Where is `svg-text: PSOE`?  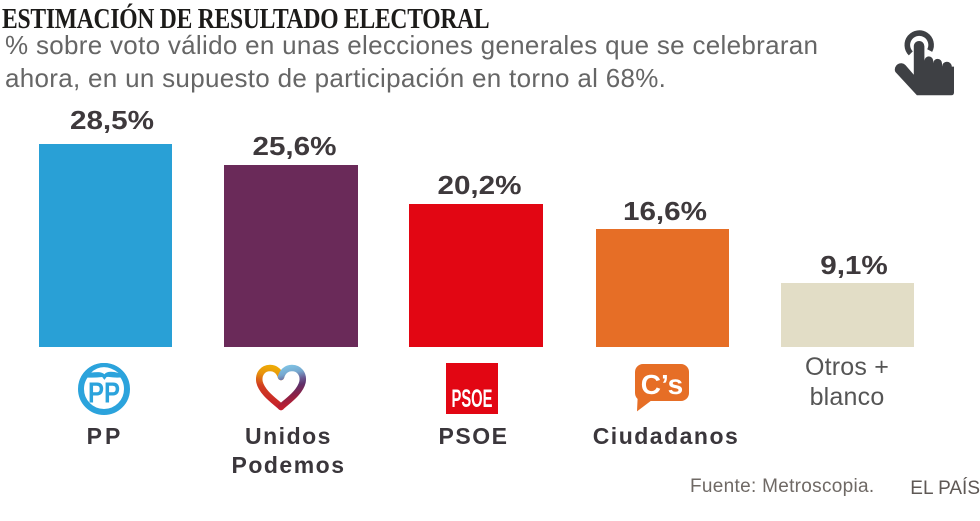
svg-text: PSOE is located at coordinates (472, 399).